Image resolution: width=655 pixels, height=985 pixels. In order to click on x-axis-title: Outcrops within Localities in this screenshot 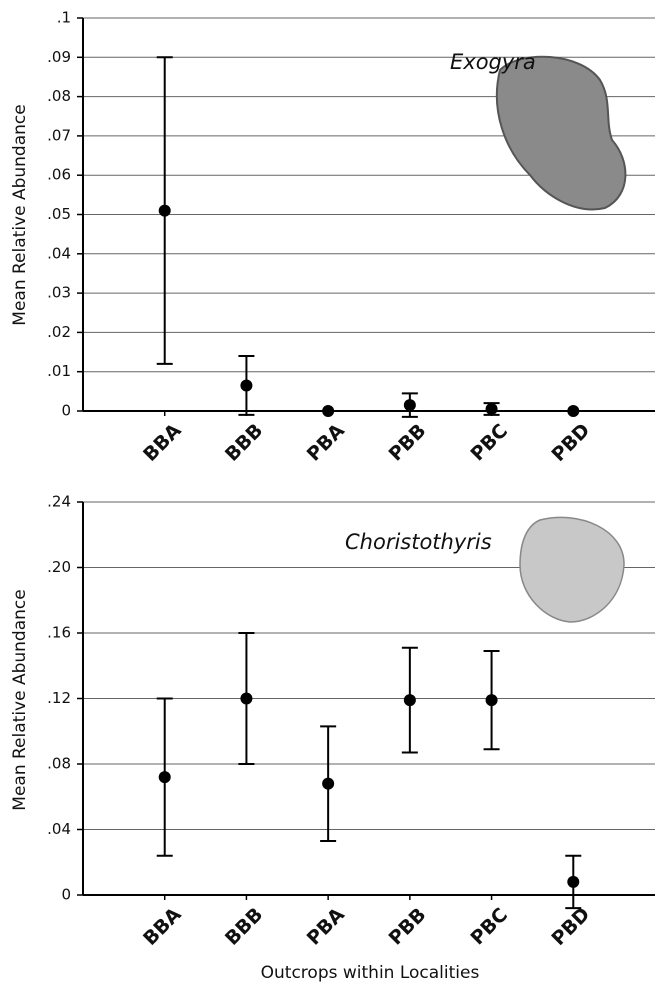, I will do `click(370, 973)`.